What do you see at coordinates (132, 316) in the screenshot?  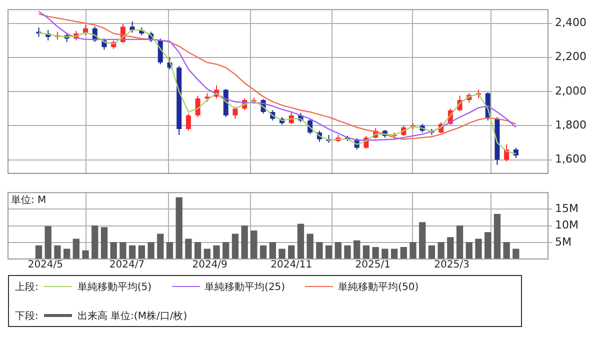 I see `legend-label: 出来高 単位:(M株/口/枚)` at bounding box center [132, 316].